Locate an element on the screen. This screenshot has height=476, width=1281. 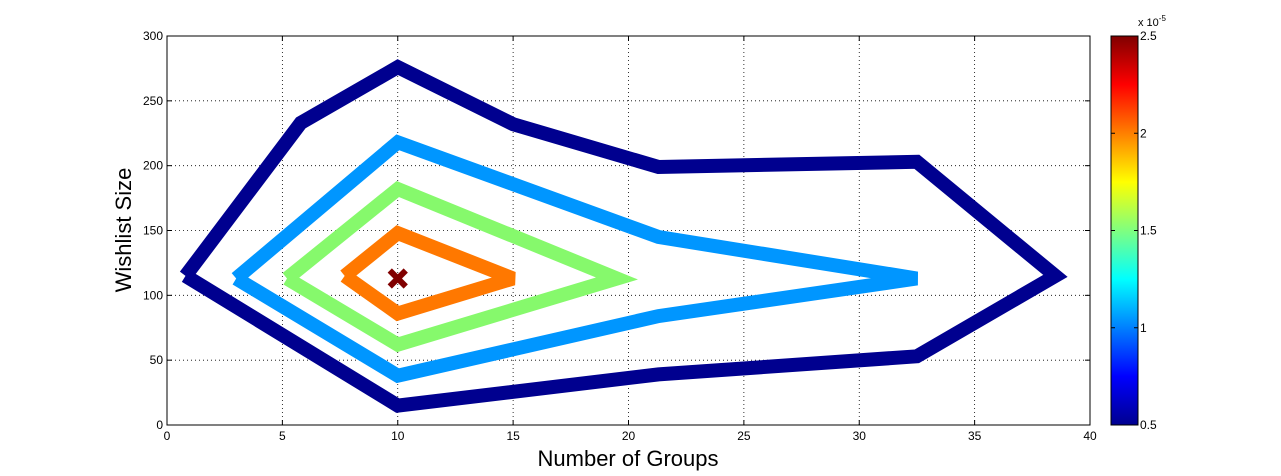
x-tick-label: 5 is located at coordinates (282, 436).